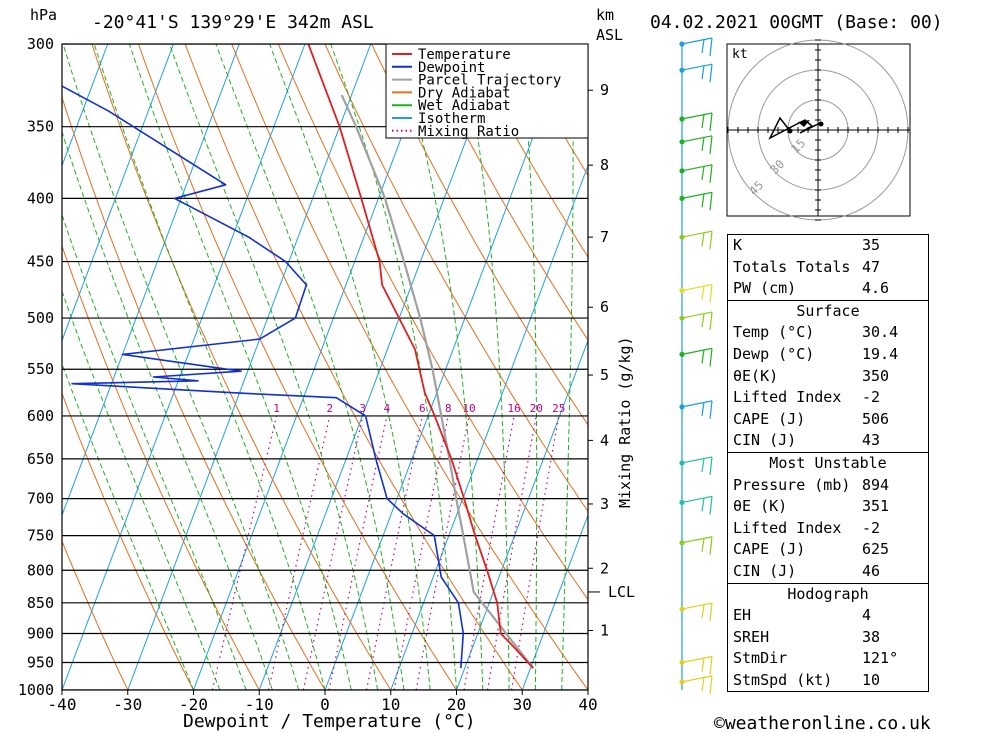  I want to click on legend-entry: Dry Adiabat, so click(464, 93).